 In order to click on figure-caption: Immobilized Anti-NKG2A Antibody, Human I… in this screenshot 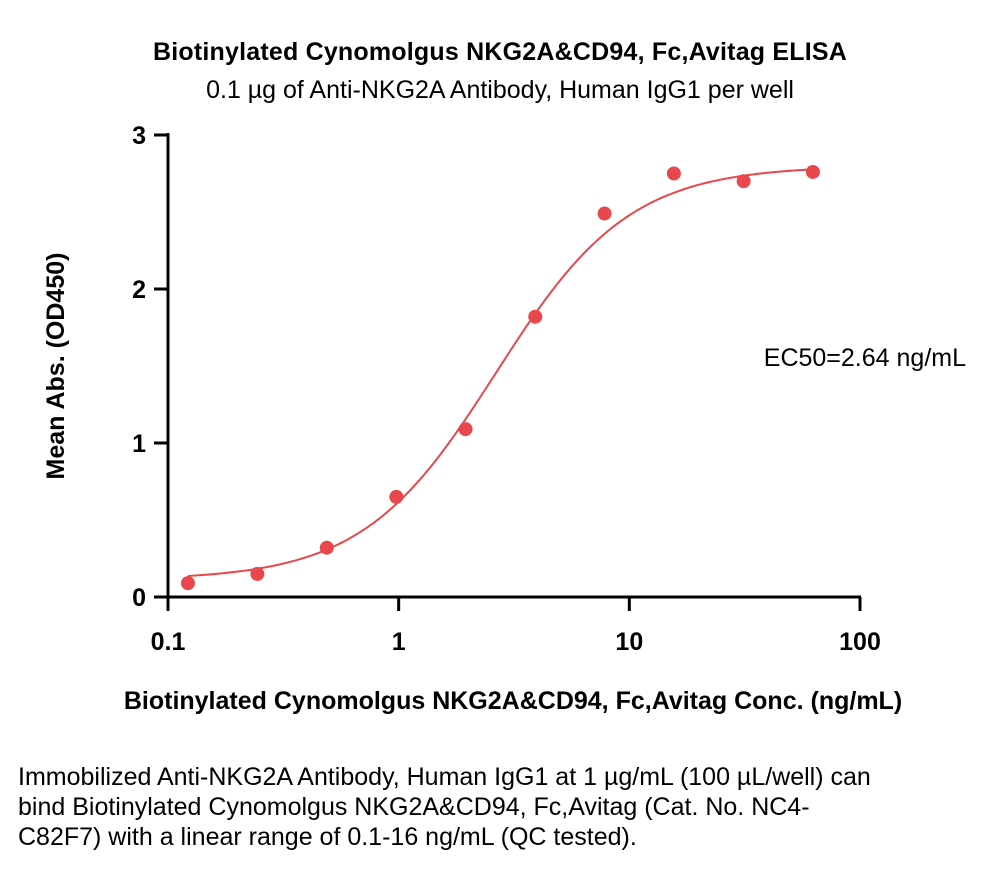, I will do `click(444, 807)`.